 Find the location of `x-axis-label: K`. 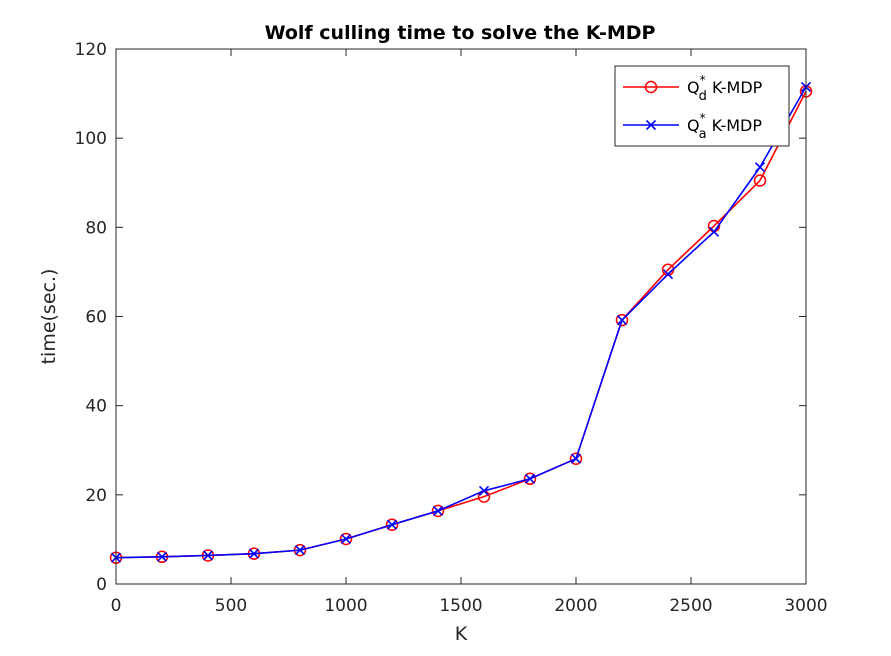

x-axis-label: K is located at coordinates (461, 634).